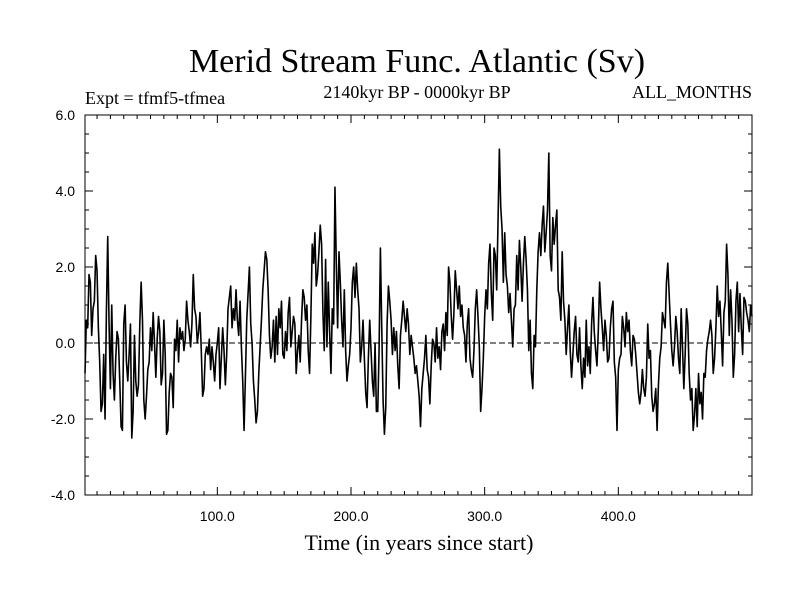 This screenshot has width=800, height=600. Describe the element at coordinates (66, 191) in the screenshot. I see `y-tick-label: 4.0` at that location.